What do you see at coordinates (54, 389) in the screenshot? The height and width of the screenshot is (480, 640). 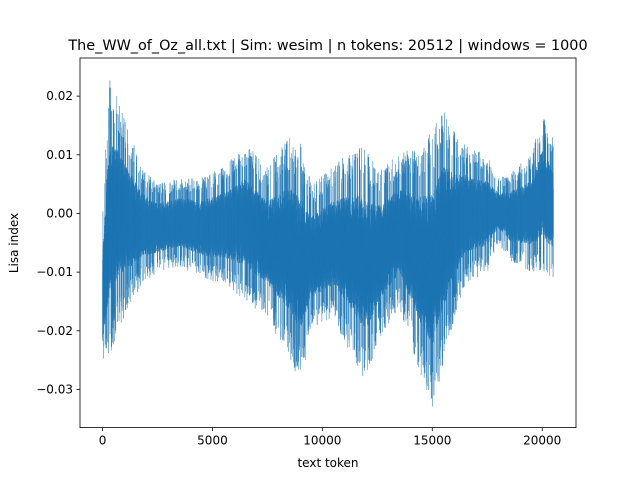 I see `y-tick-label: −0.03` at bounding box center [54, 389].